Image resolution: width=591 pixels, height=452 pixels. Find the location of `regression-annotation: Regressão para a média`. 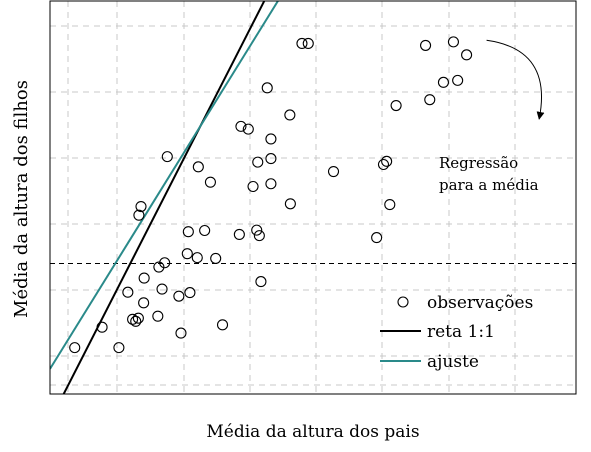

regression-annotation: Regressão para a média is located at coordinates (492, 116).